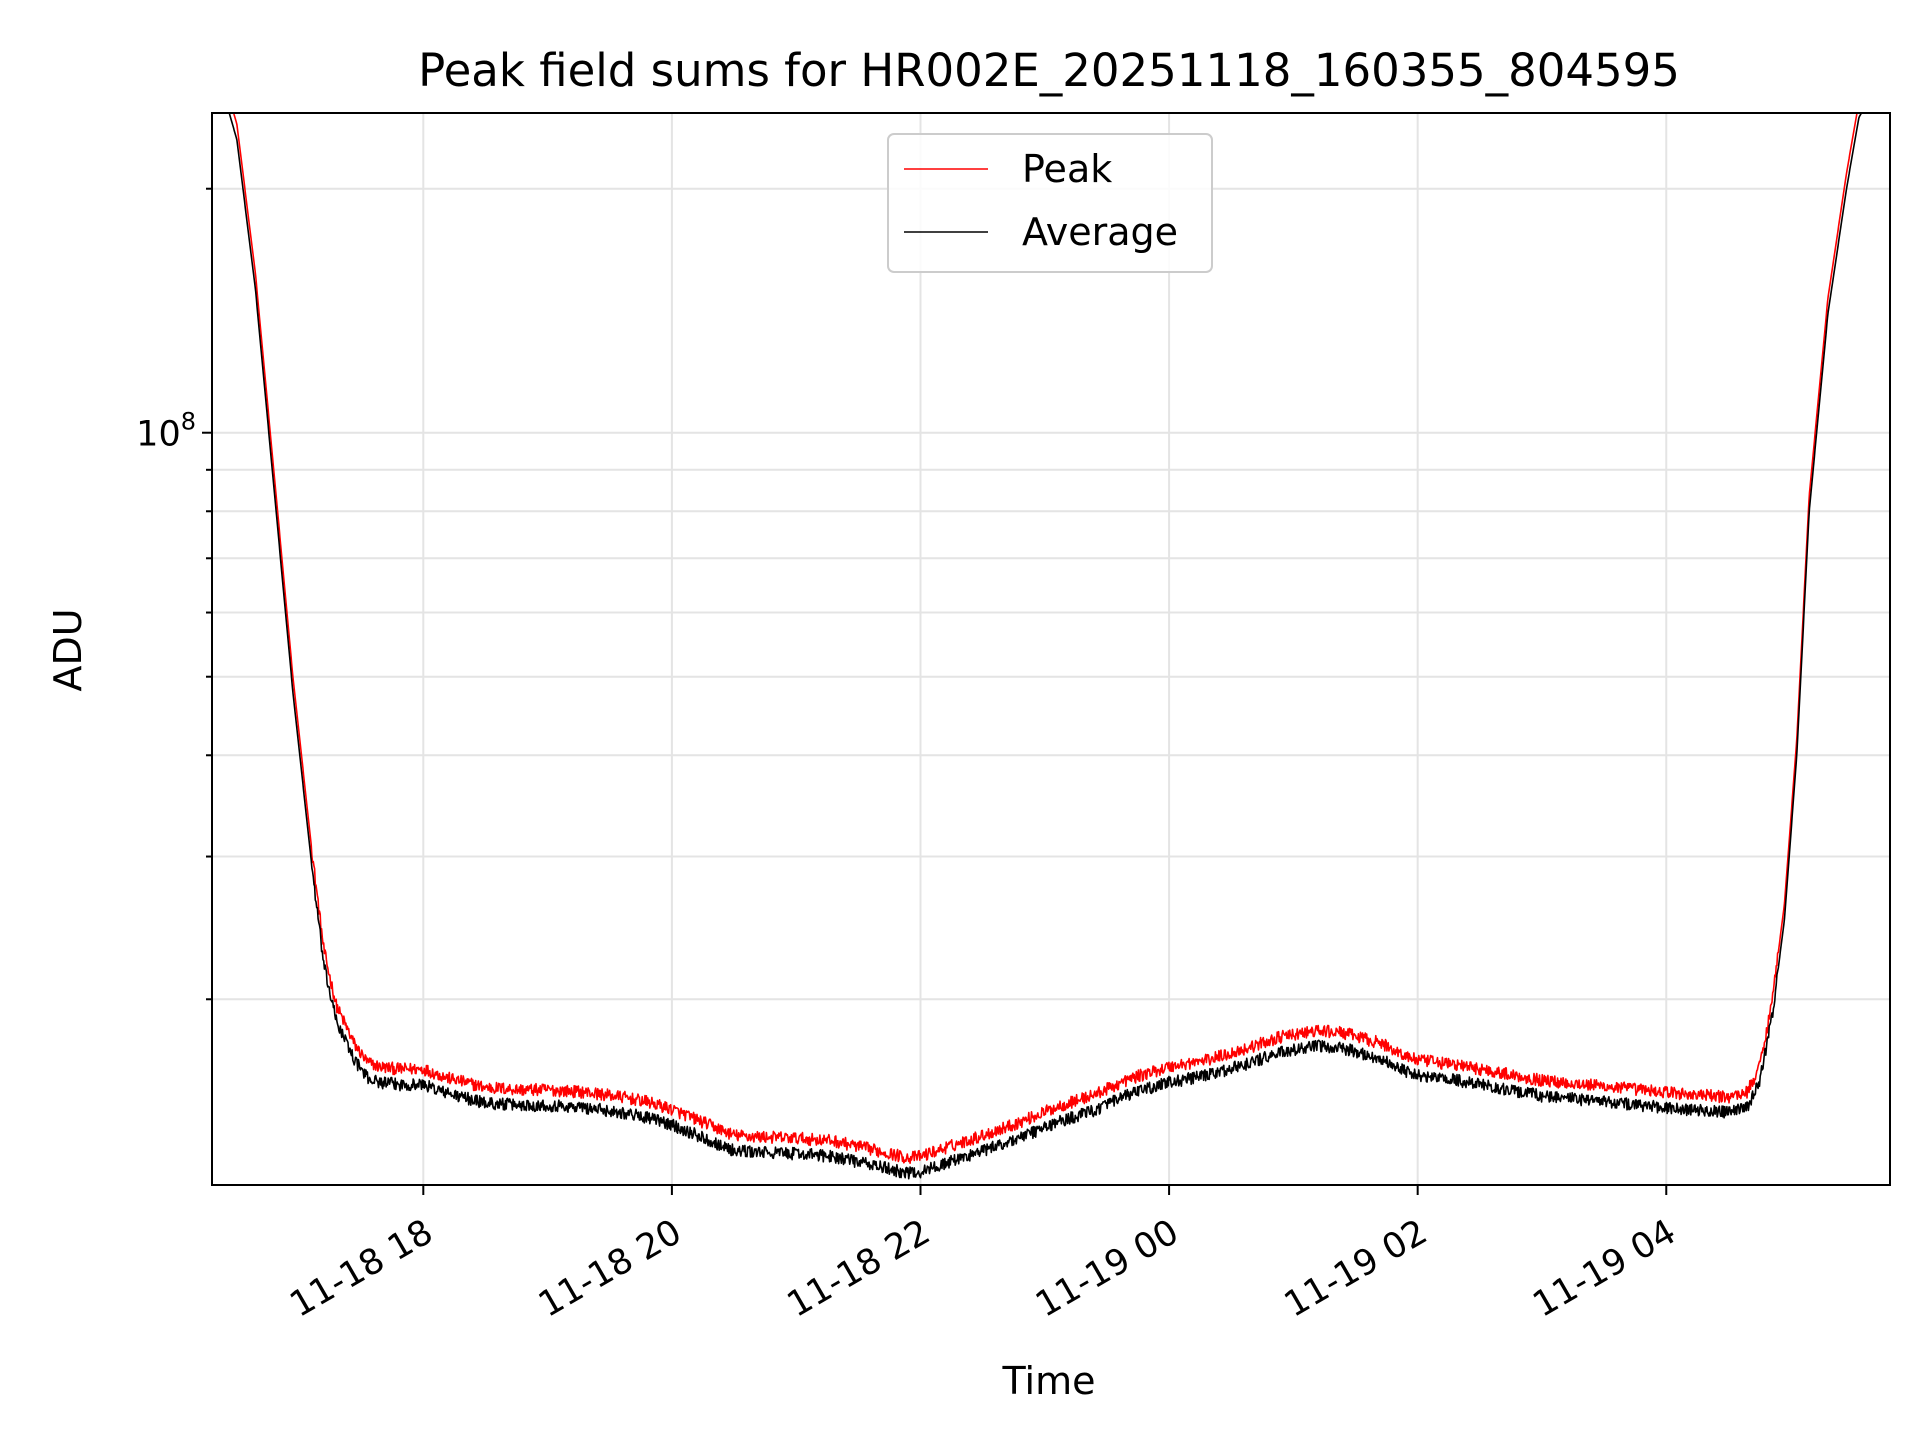 The width and height of the screenshot is (1920, 1440). Describe the element at coordinates (1049, 1381) in the screenshot. I see `x-axis-label: Time` at that location.